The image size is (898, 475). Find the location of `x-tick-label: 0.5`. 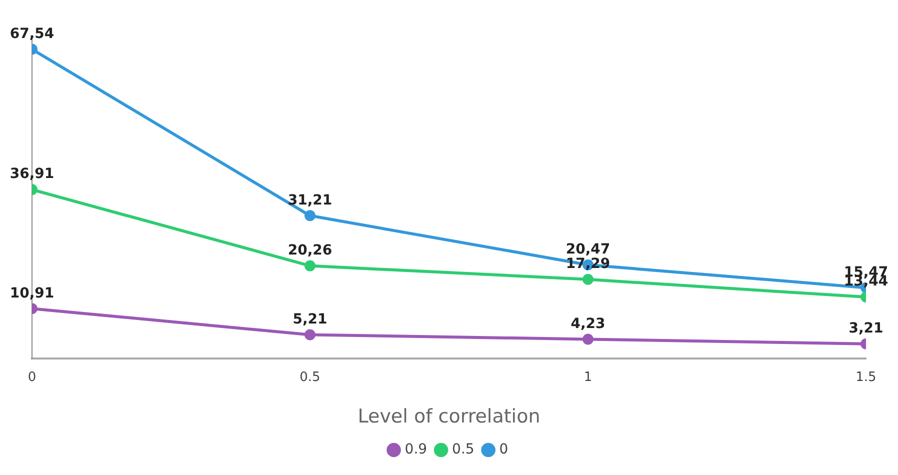

x-tick-label: 0.5 is located at coordinates (310, 377).